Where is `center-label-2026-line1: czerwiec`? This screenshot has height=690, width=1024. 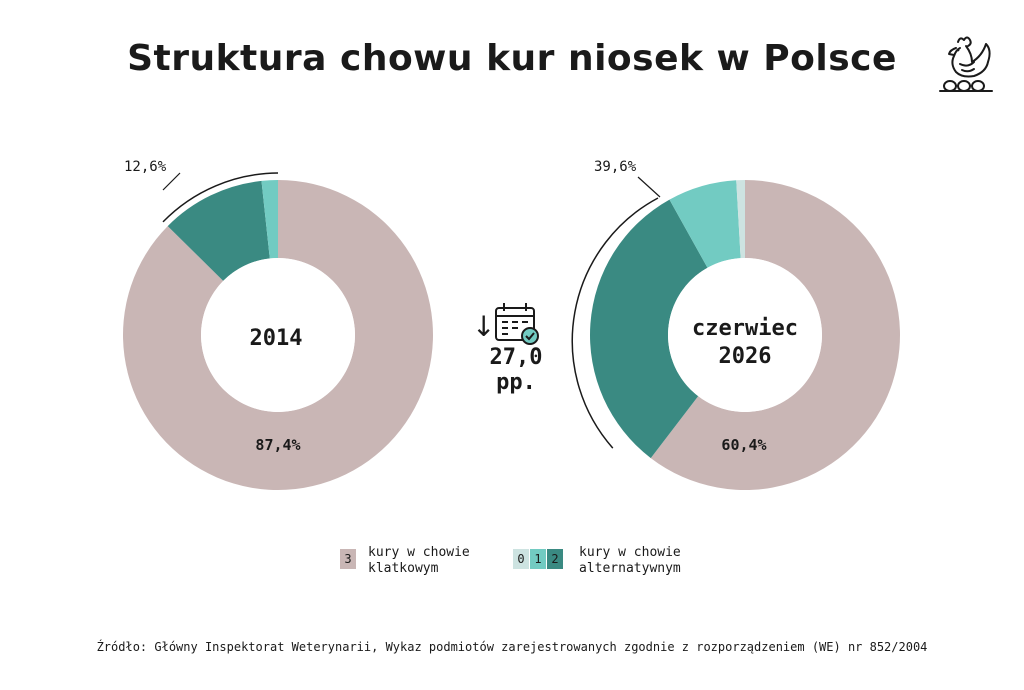 center-label-2026-line1: czerwiec is located at coordinates (745, 328).